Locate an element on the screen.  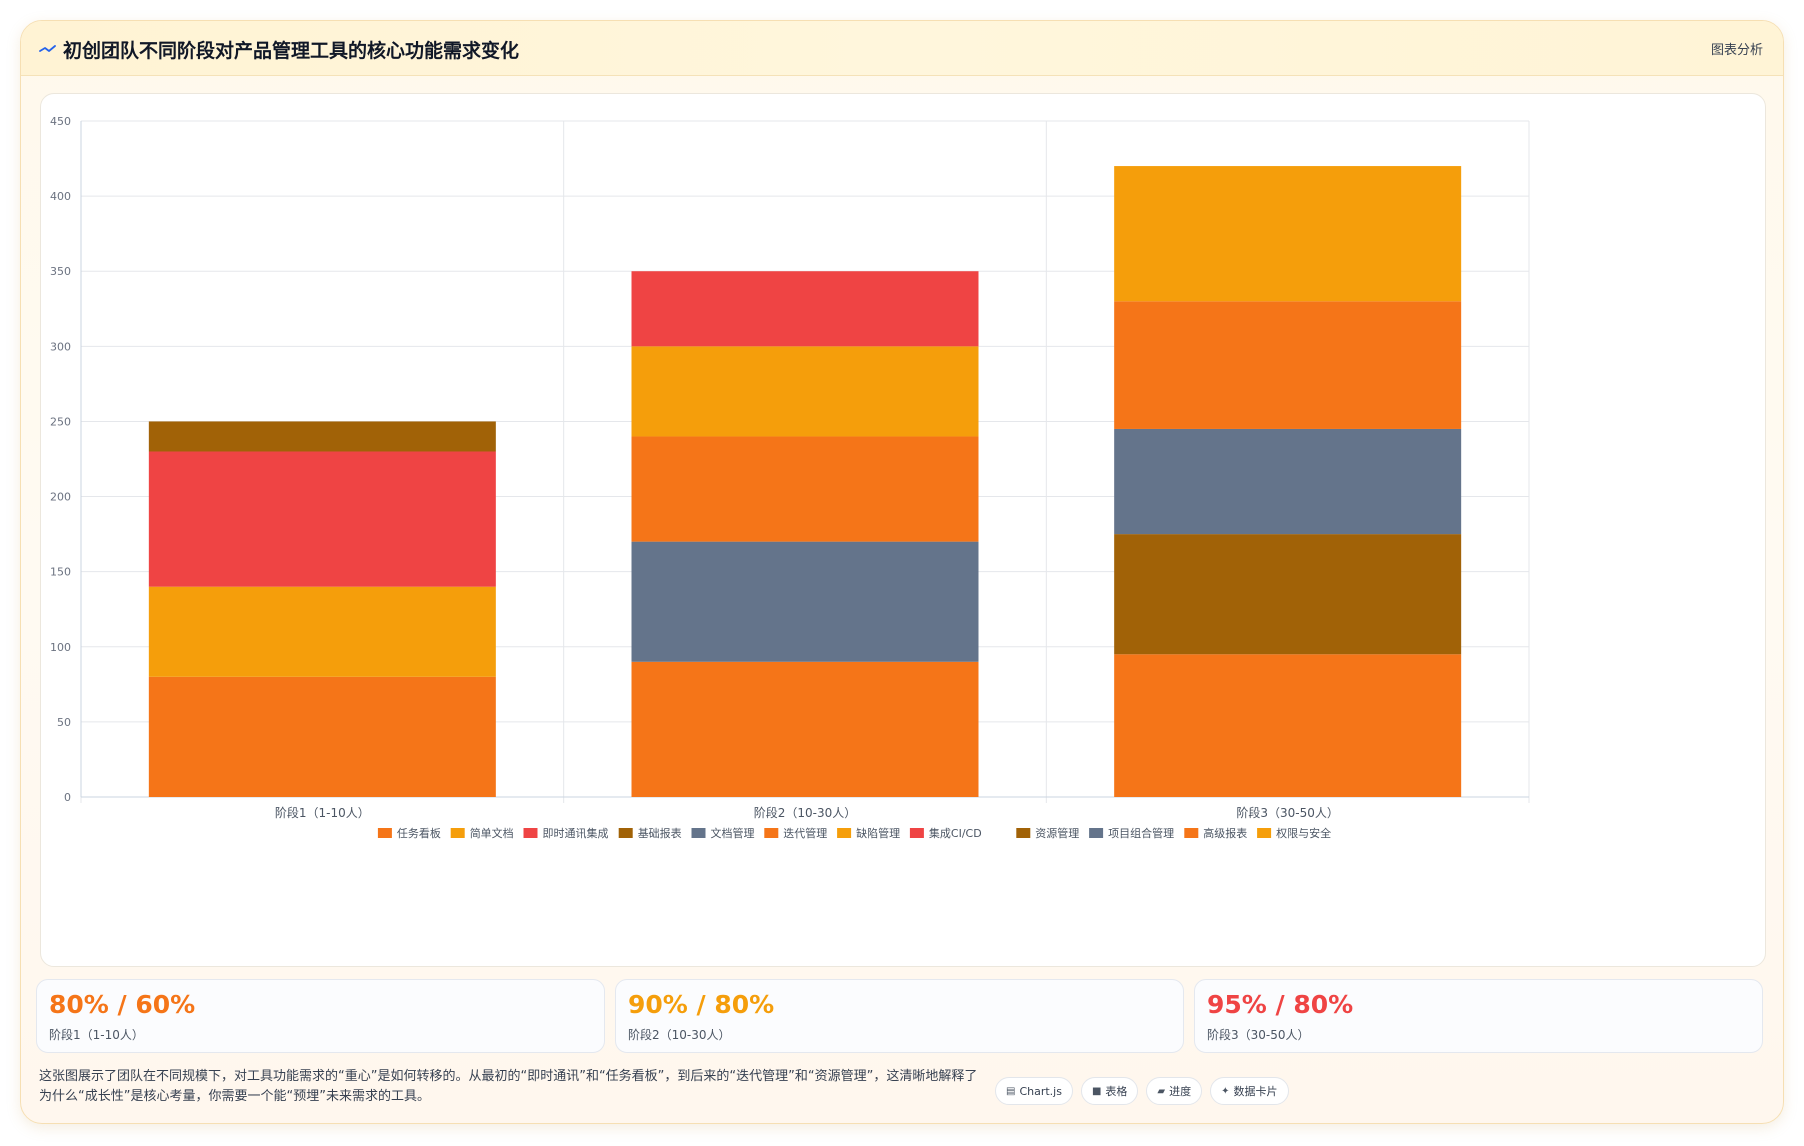
legend-label: 文档管理 is located at coordinates (733, 833).